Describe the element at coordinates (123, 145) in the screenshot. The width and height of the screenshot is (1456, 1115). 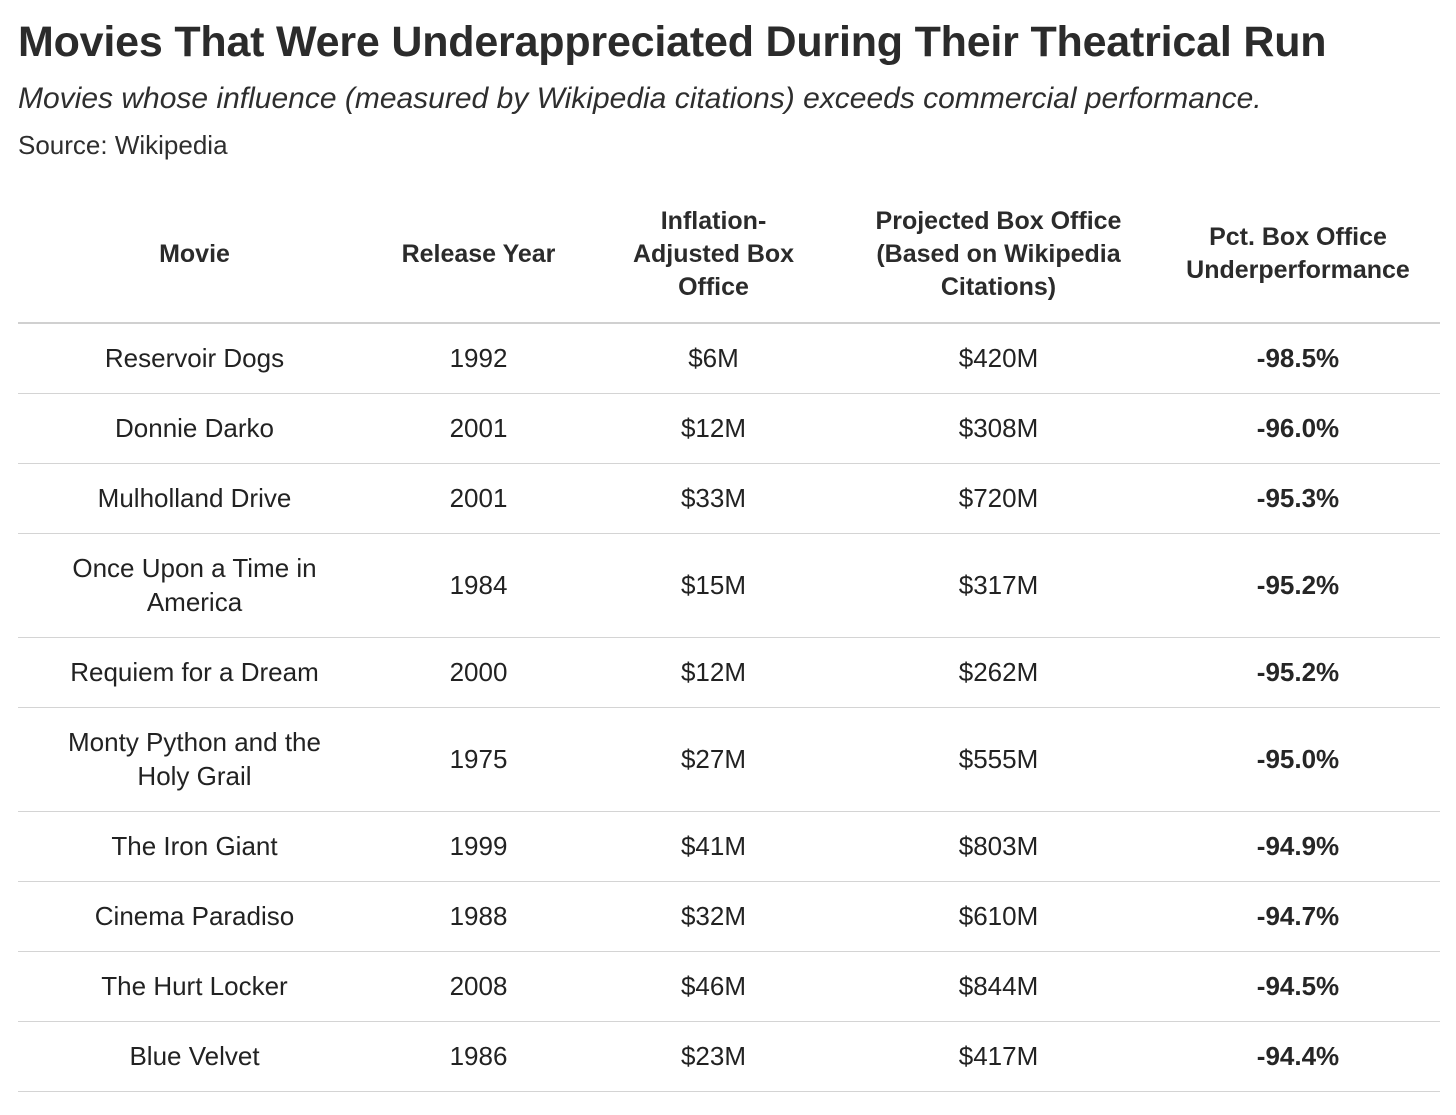
I see `source-note: Source: Wikipedia` at that location.